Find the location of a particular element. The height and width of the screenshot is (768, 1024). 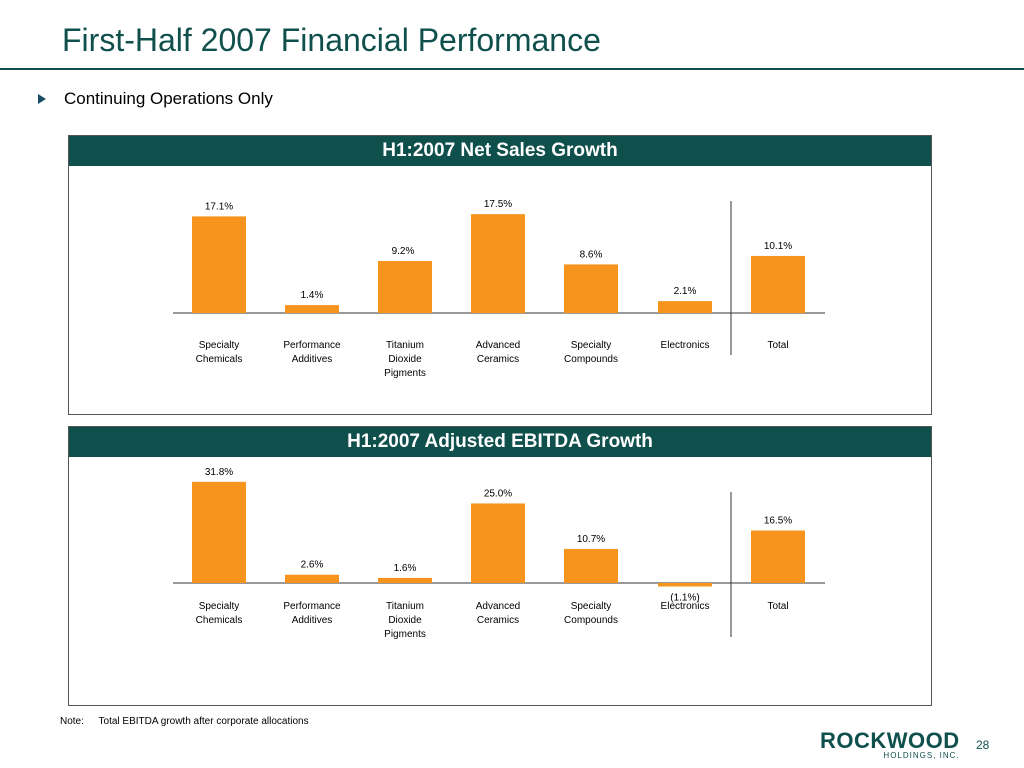

ebitda-chart-title: H1:2007 Adjusted EBITDA Growth is located at coordinates (500, 442).